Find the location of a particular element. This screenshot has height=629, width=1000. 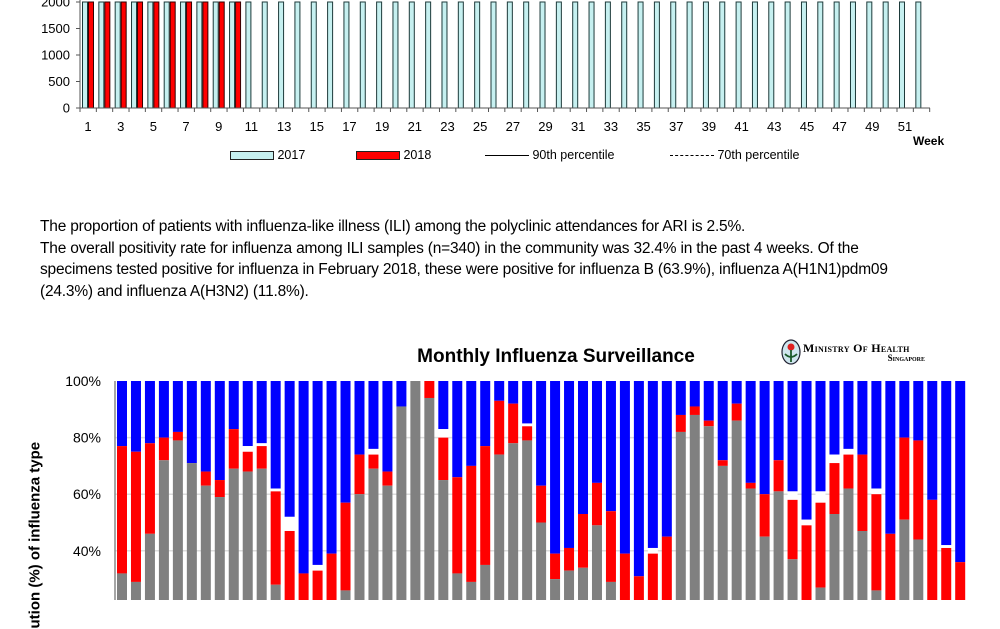

legend-solid-line is located at coordinates (507, 156).